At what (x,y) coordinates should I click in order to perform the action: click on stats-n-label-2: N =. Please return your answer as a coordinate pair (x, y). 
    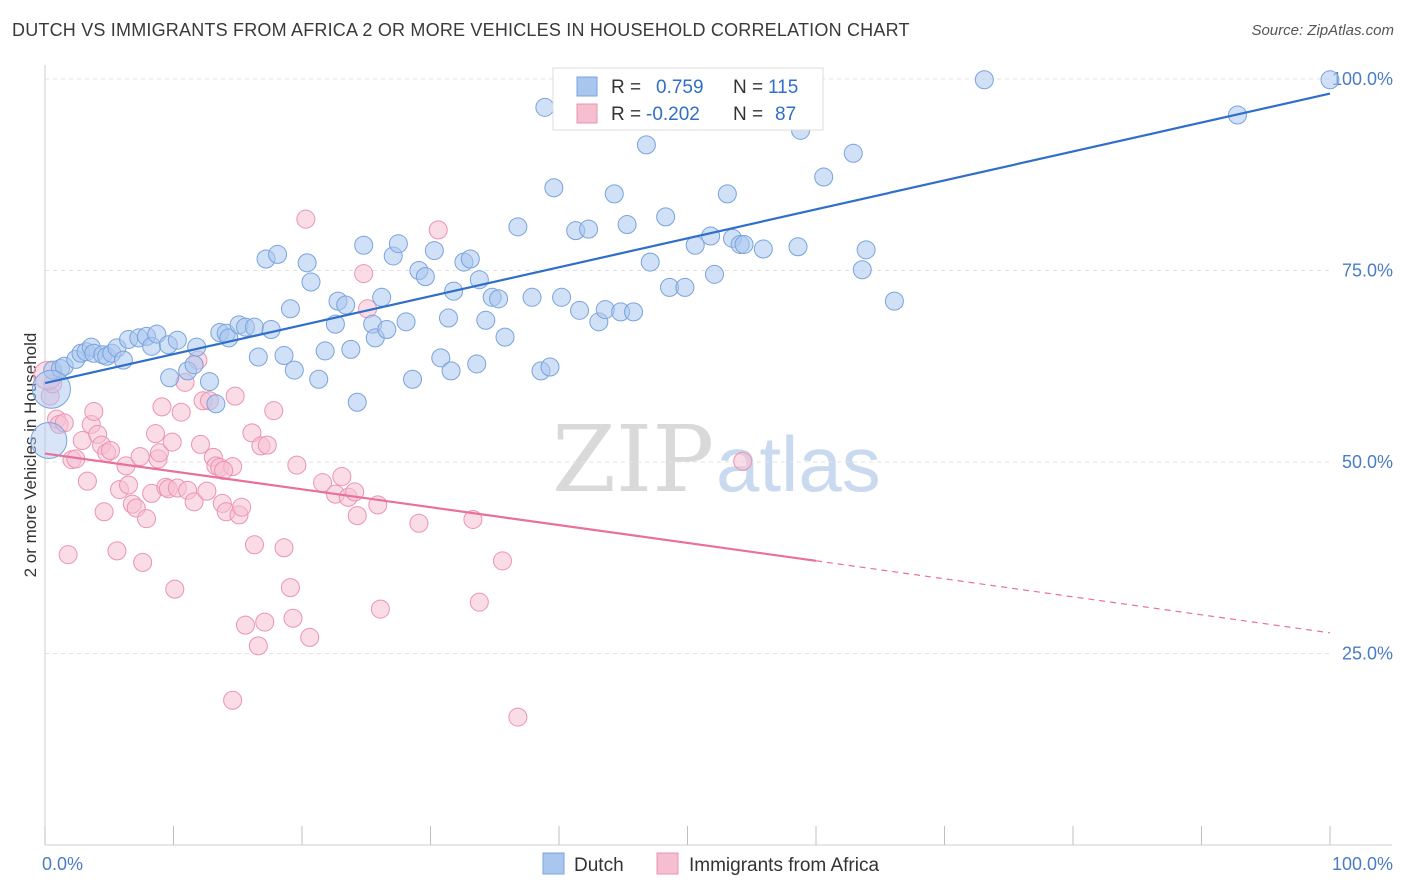
    Looking at the image, I should click on (748, 114).